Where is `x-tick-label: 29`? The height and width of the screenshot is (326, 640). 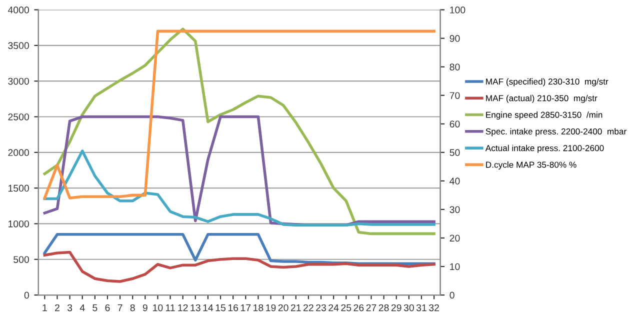 x-tick-label: 29 is located at coordinates (396, 308).